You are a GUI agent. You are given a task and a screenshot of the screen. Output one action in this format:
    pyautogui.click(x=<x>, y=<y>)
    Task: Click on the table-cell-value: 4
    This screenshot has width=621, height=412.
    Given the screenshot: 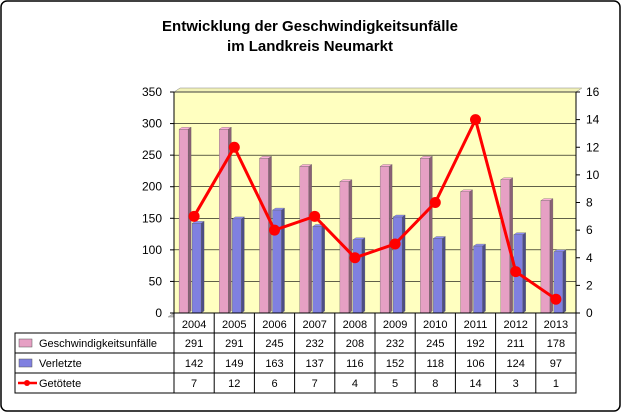 What is the action you would take?
    pyautogui.click(x=355, y=384)
    